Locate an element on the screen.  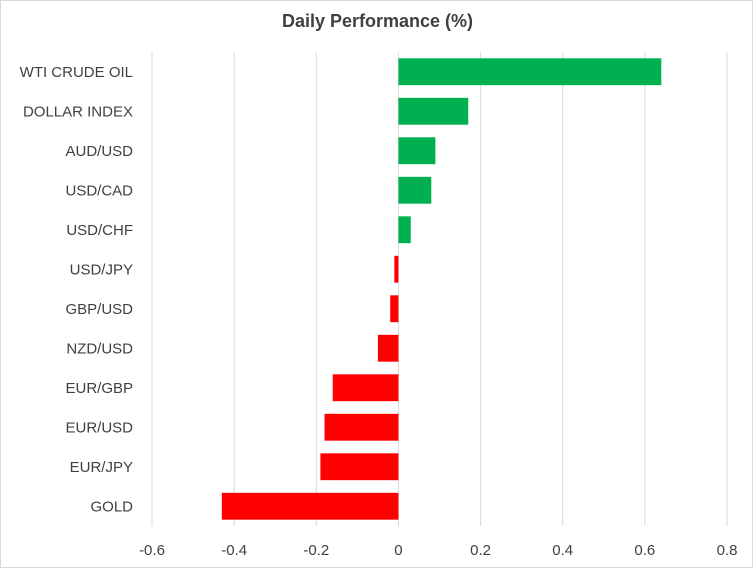
x-tick-label: -0.2 is located at coordinates (316, 550).